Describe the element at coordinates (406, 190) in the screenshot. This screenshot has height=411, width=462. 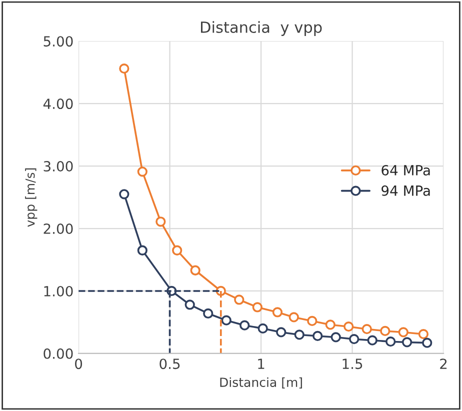
I see `legend-label: 94 MPa` at that location.